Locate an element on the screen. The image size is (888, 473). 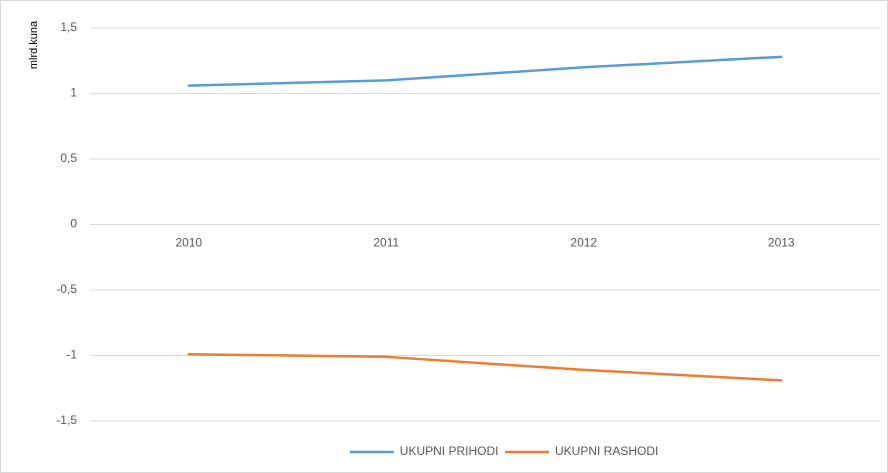
y-tick-label: -1,5 is located at coordinates (66, 420).